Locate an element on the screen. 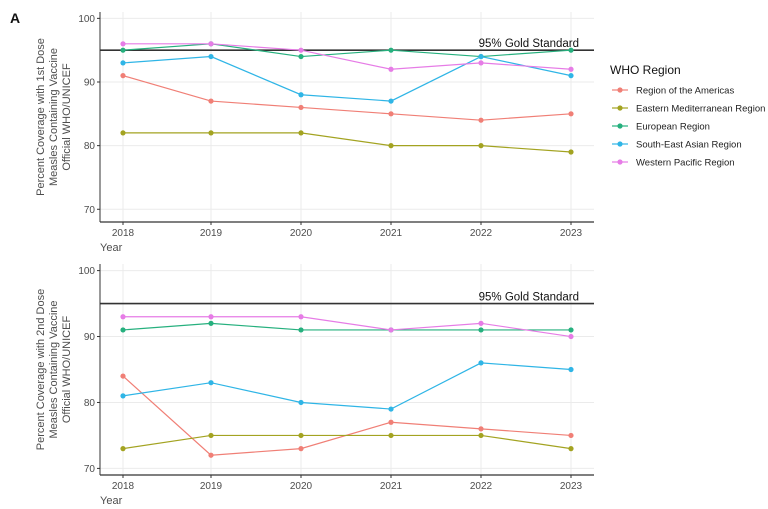 The image size is (768, 509). legend-item: Region of the Americas is located at coordinates (673, 91).